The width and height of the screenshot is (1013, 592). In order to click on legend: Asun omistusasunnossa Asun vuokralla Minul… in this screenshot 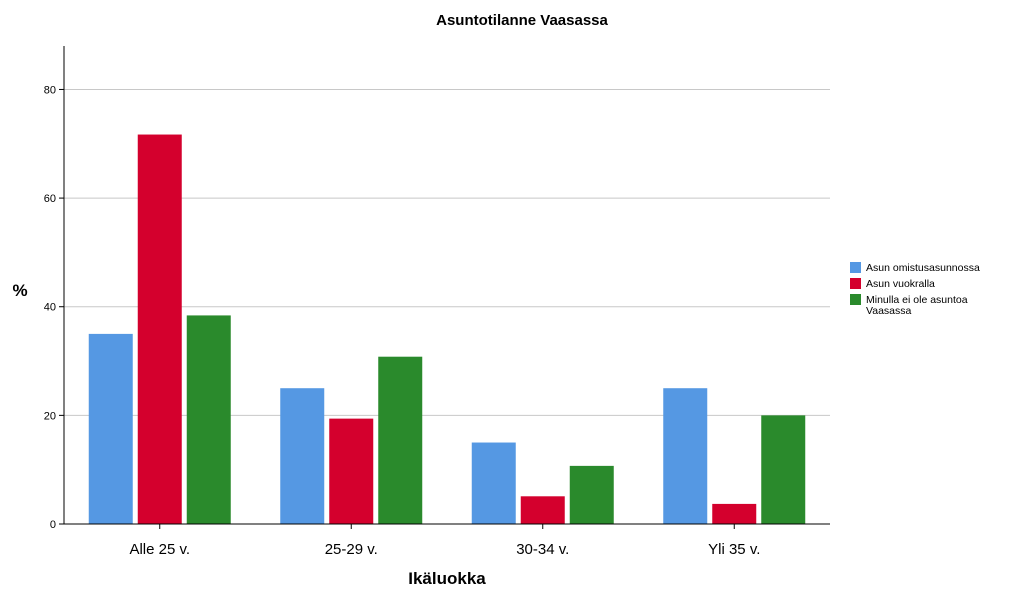, I will do `click(915, 289)`.